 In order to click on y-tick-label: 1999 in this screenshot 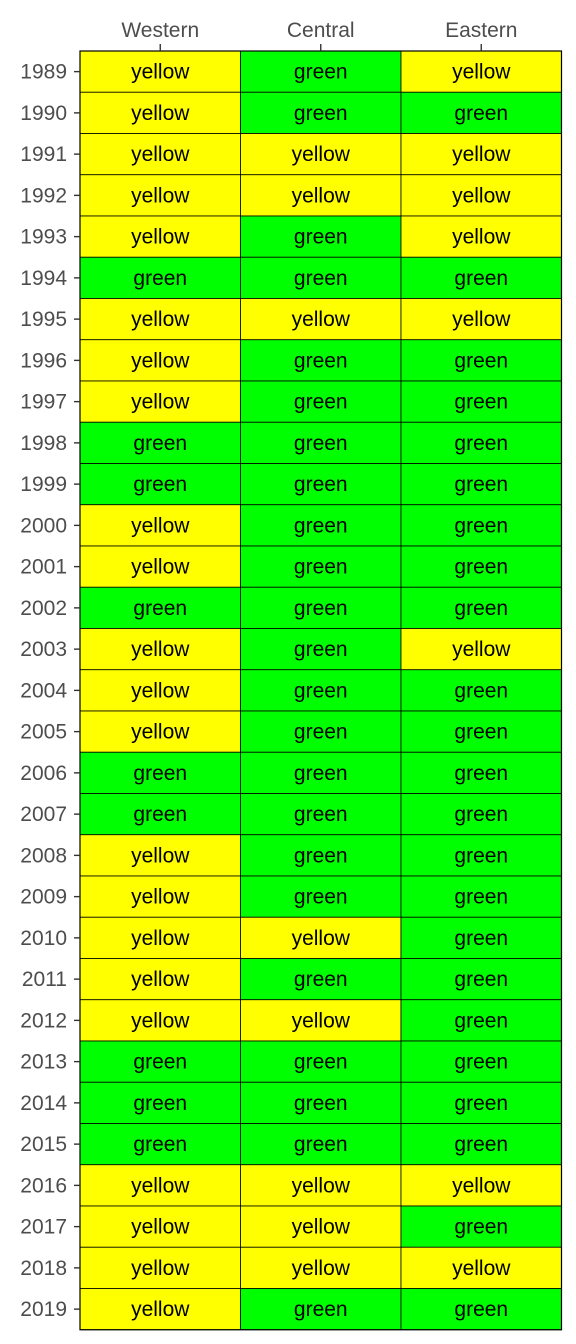, I will do `click(43, 484)`.